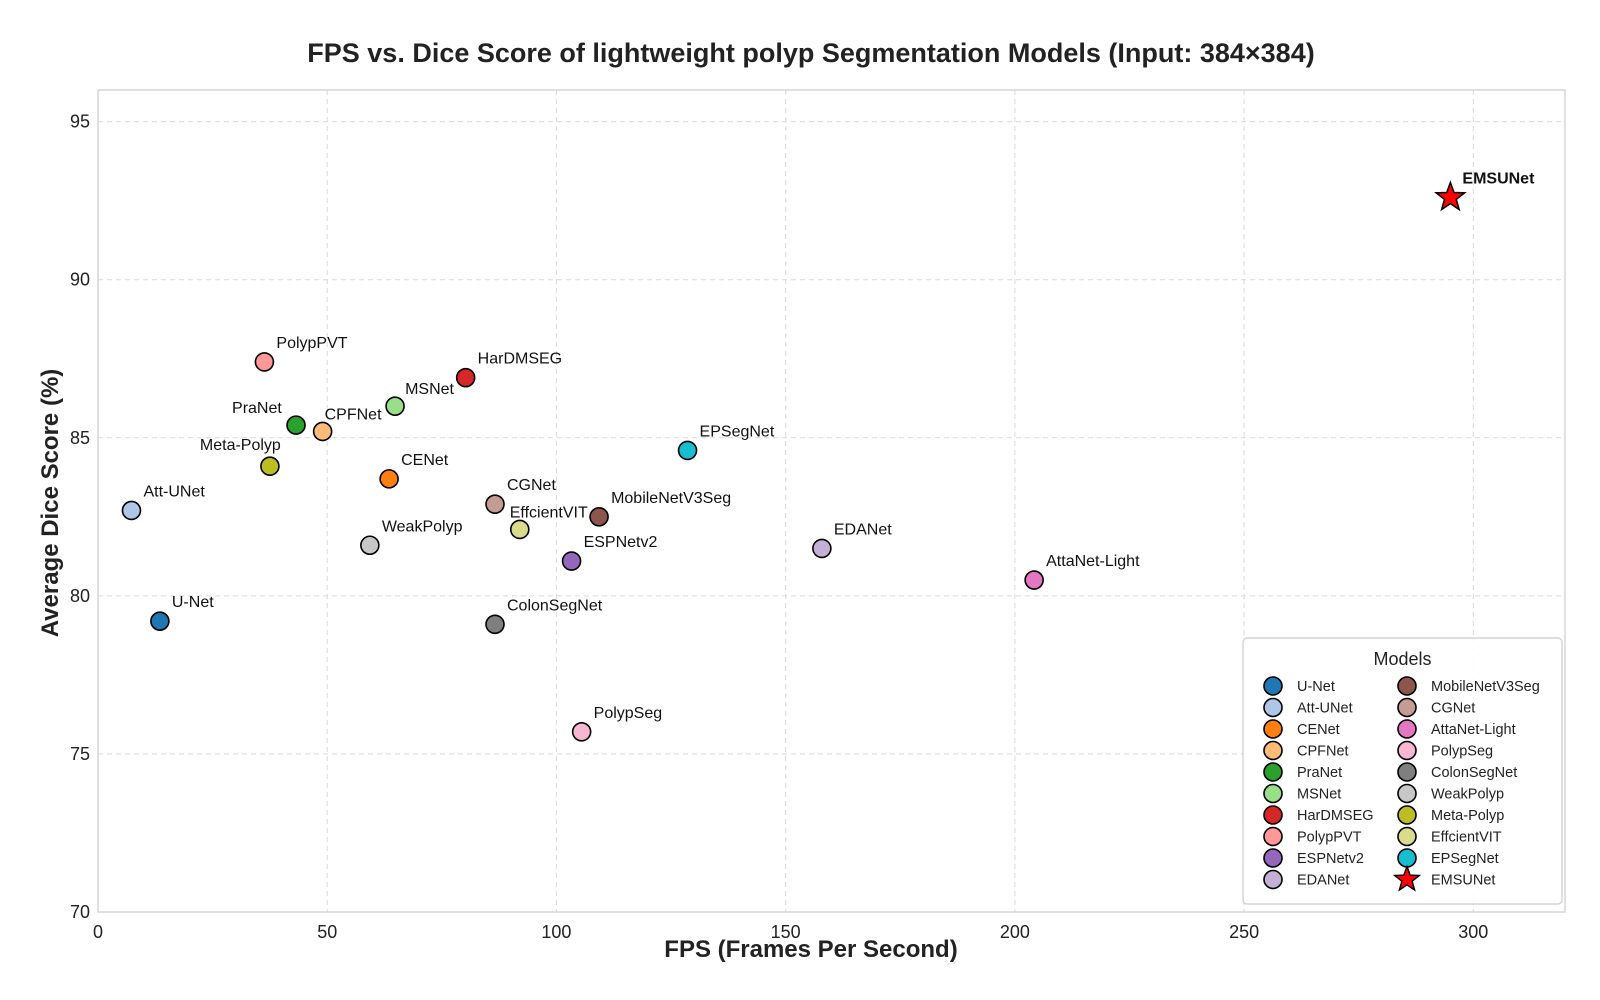 The image size is (1600, 1000). What do you see at coordinates (193, 602) in the screenshot?
I see `label-u-net: U-Net` at bounding box center [193, 602].